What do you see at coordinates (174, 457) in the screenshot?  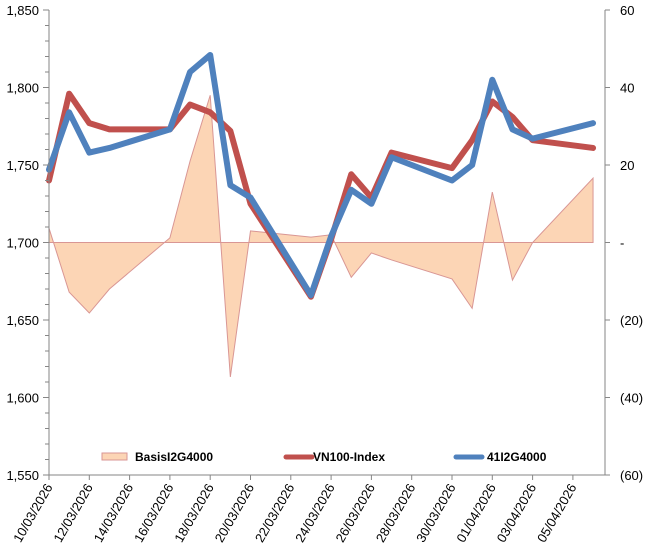 I see `legend-label-basis: BasisI2G4000` at bounding box center [174, 457].